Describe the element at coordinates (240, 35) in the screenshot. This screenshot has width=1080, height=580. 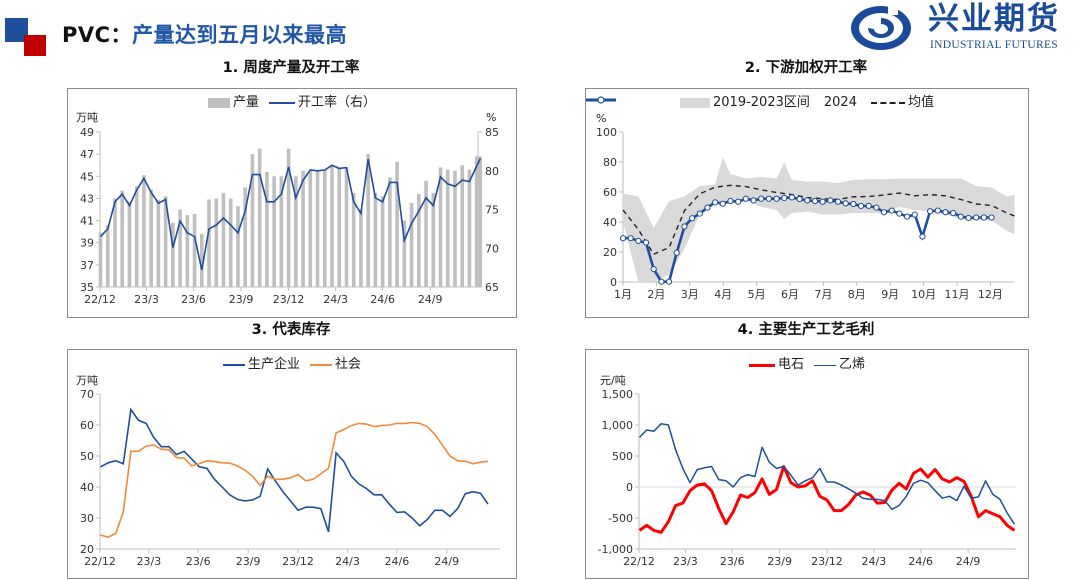
I see `title-main: 产量达到五月以来最高` at that location.